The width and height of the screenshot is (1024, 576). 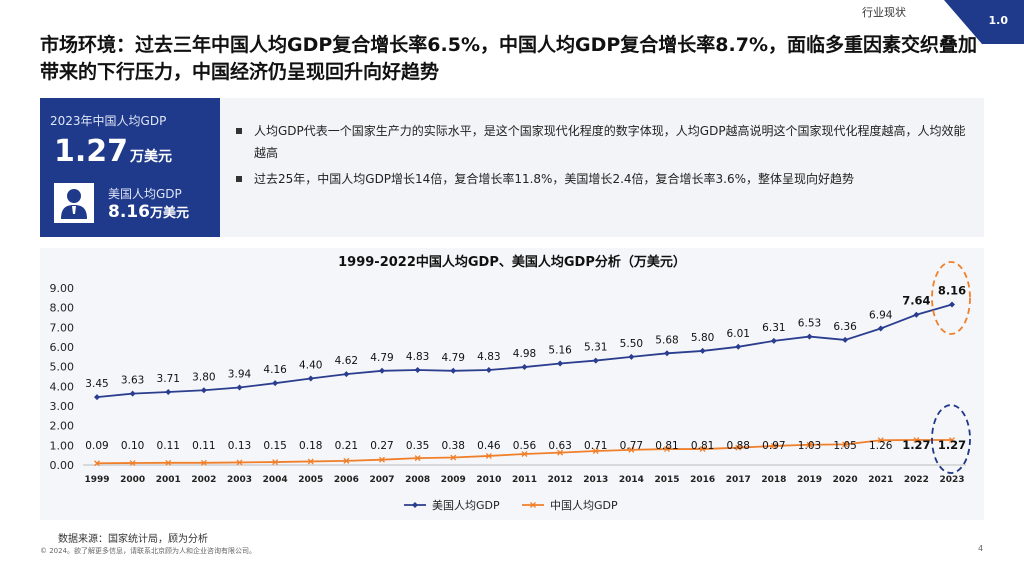 I want to click on us-gdp-data-label: 4.40, so click(x=310, y=365).